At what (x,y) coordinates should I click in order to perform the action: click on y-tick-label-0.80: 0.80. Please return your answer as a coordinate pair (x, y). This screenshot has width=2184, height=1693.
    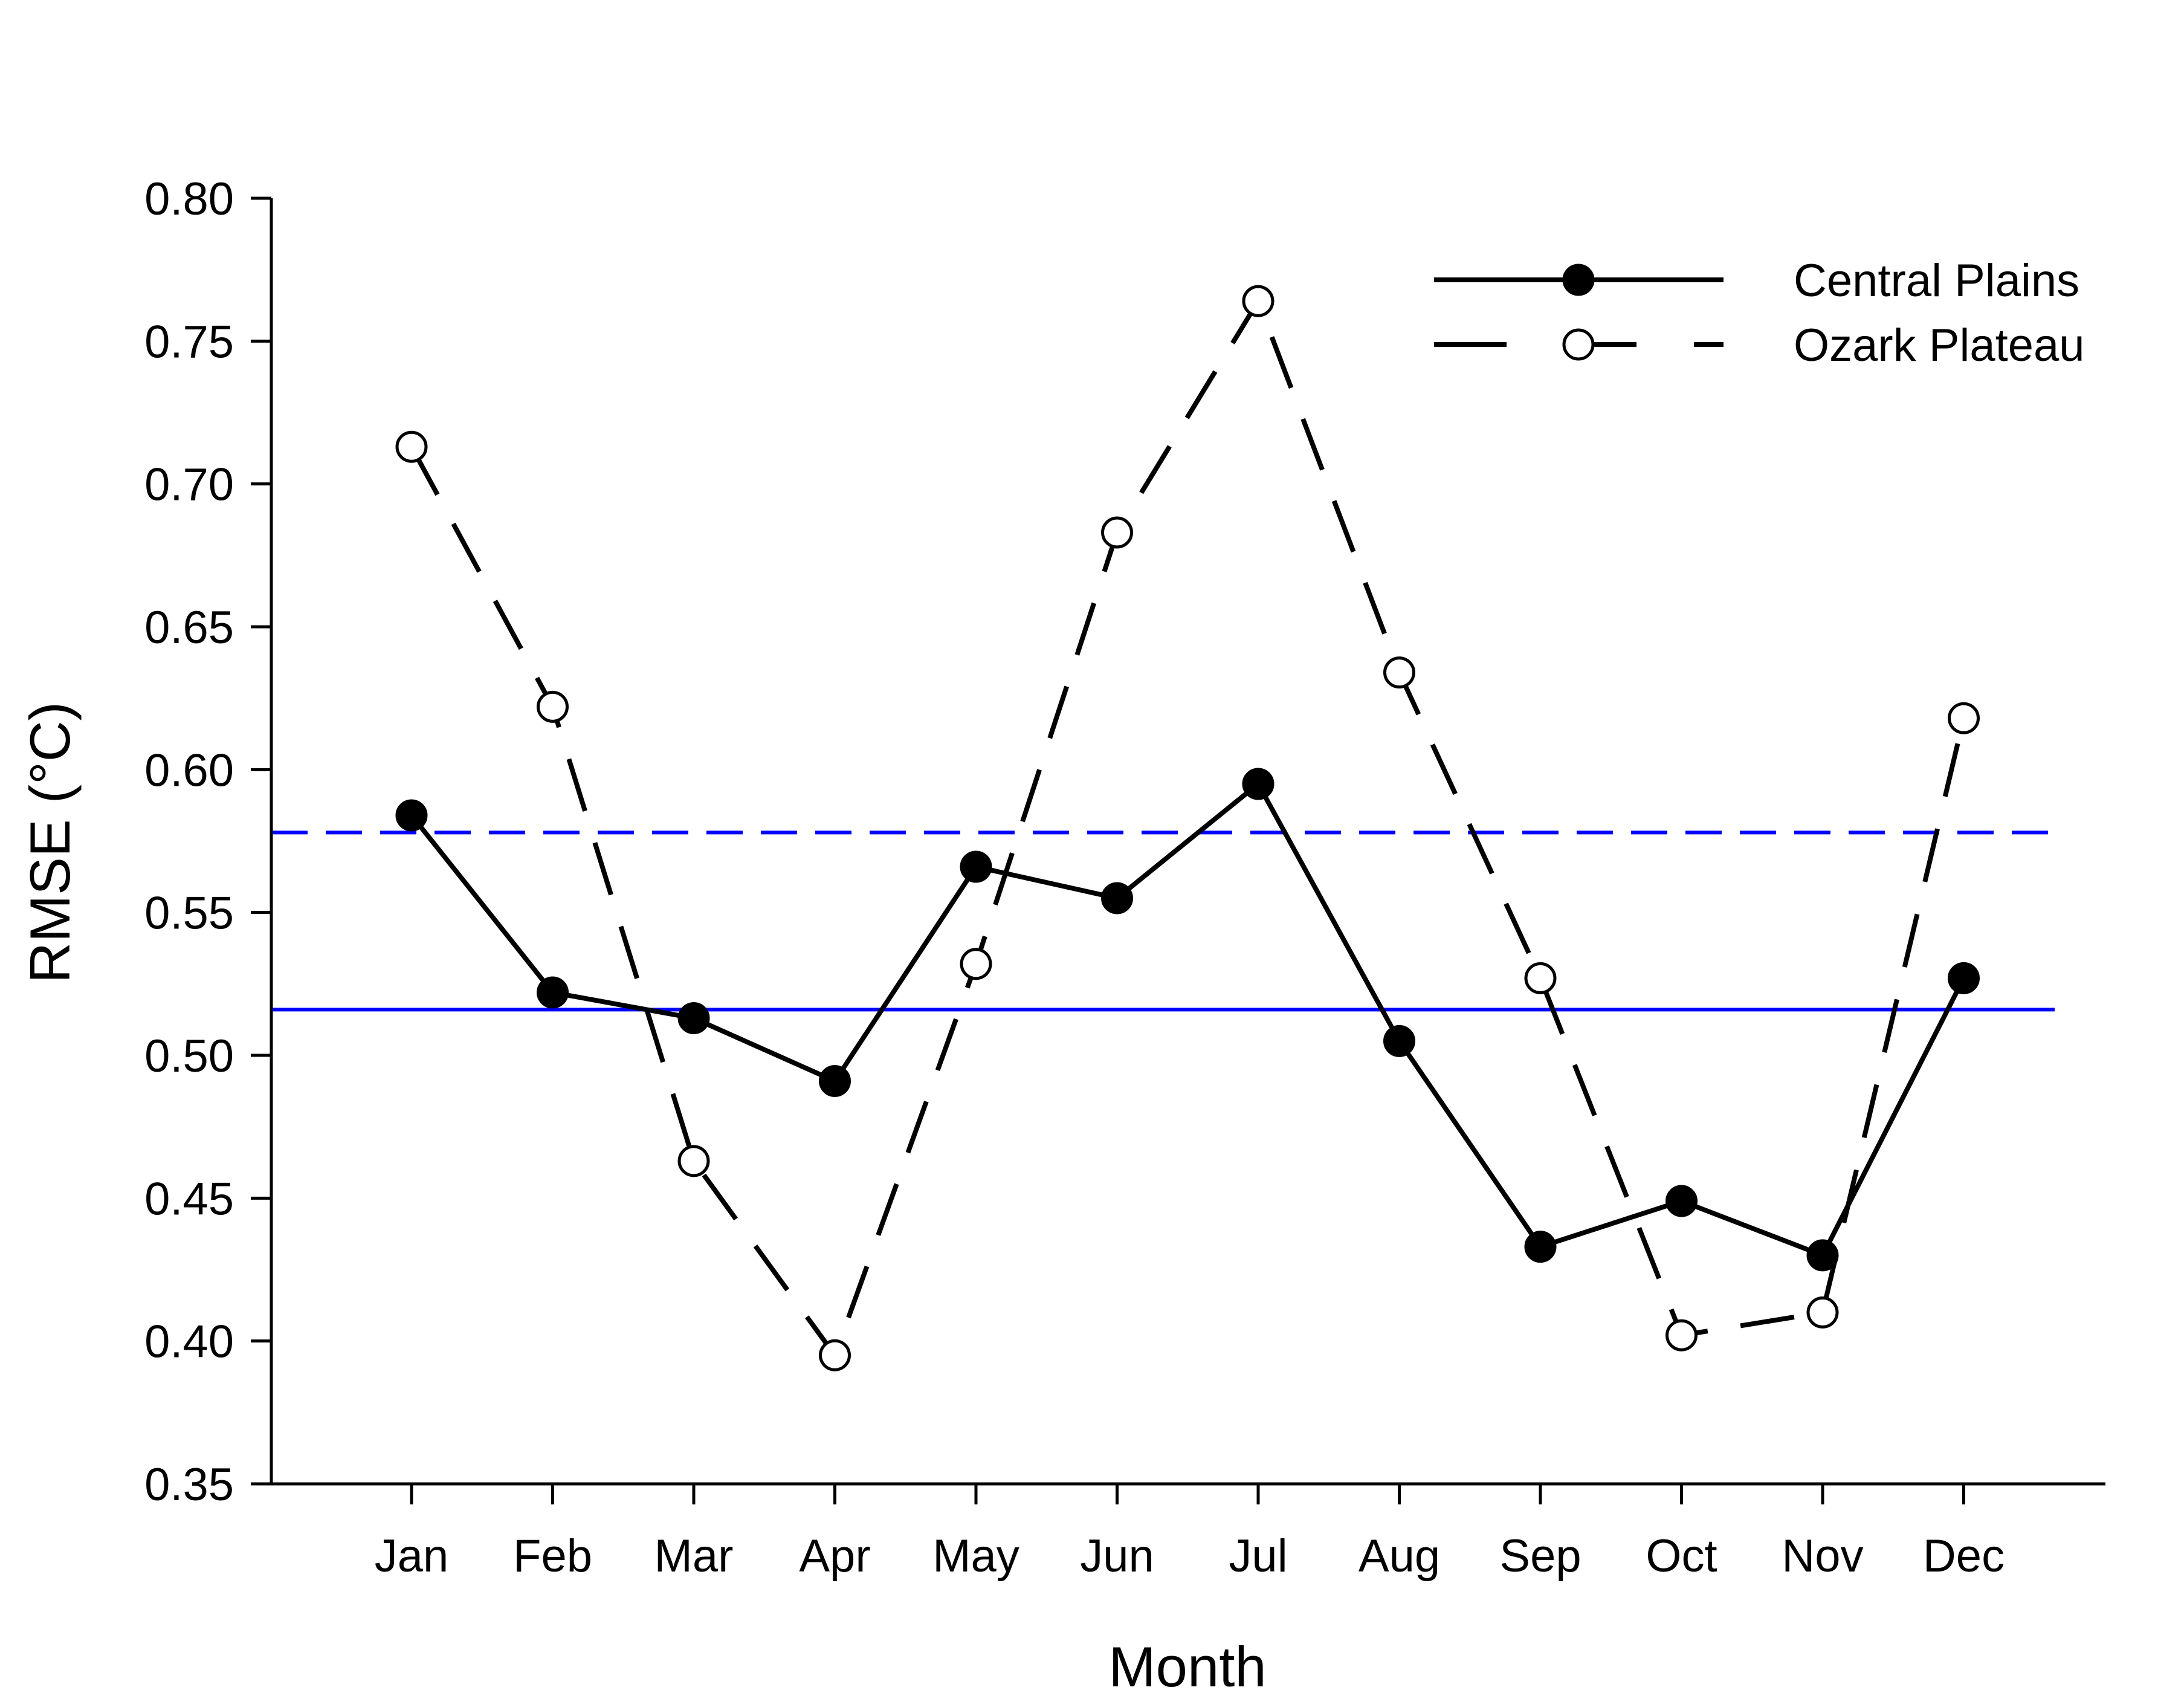
    Looking at the image, I should click on (189, 199).